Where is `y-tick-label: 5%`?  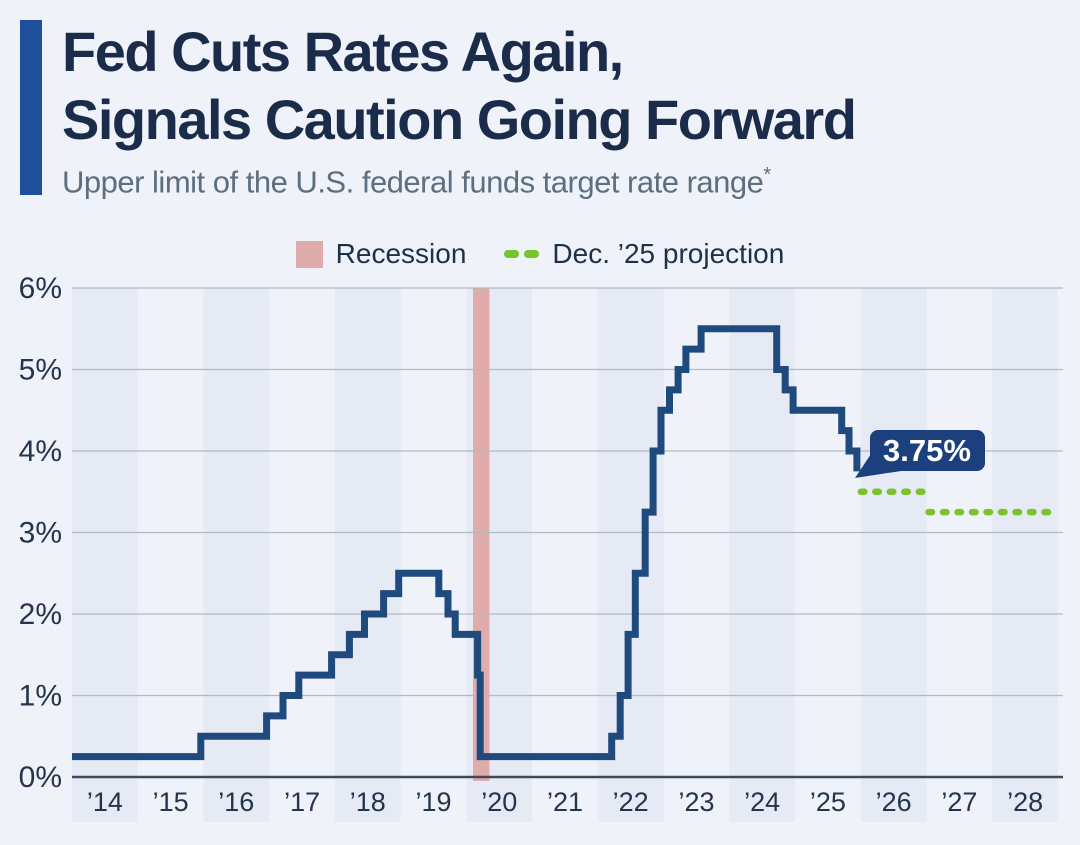 y-tick-label: 5% is located at coordinates (40, 370).